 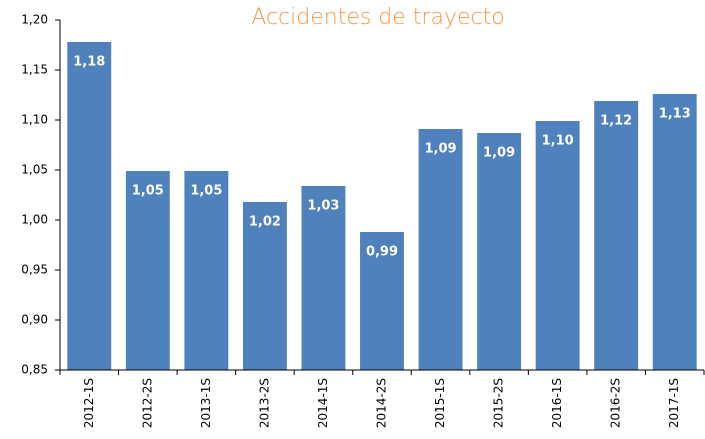 What do you see at coordinates (34, 270) in the screenshot?
I see `y-tick-label: 0,95` at bounding box center [34, 270].